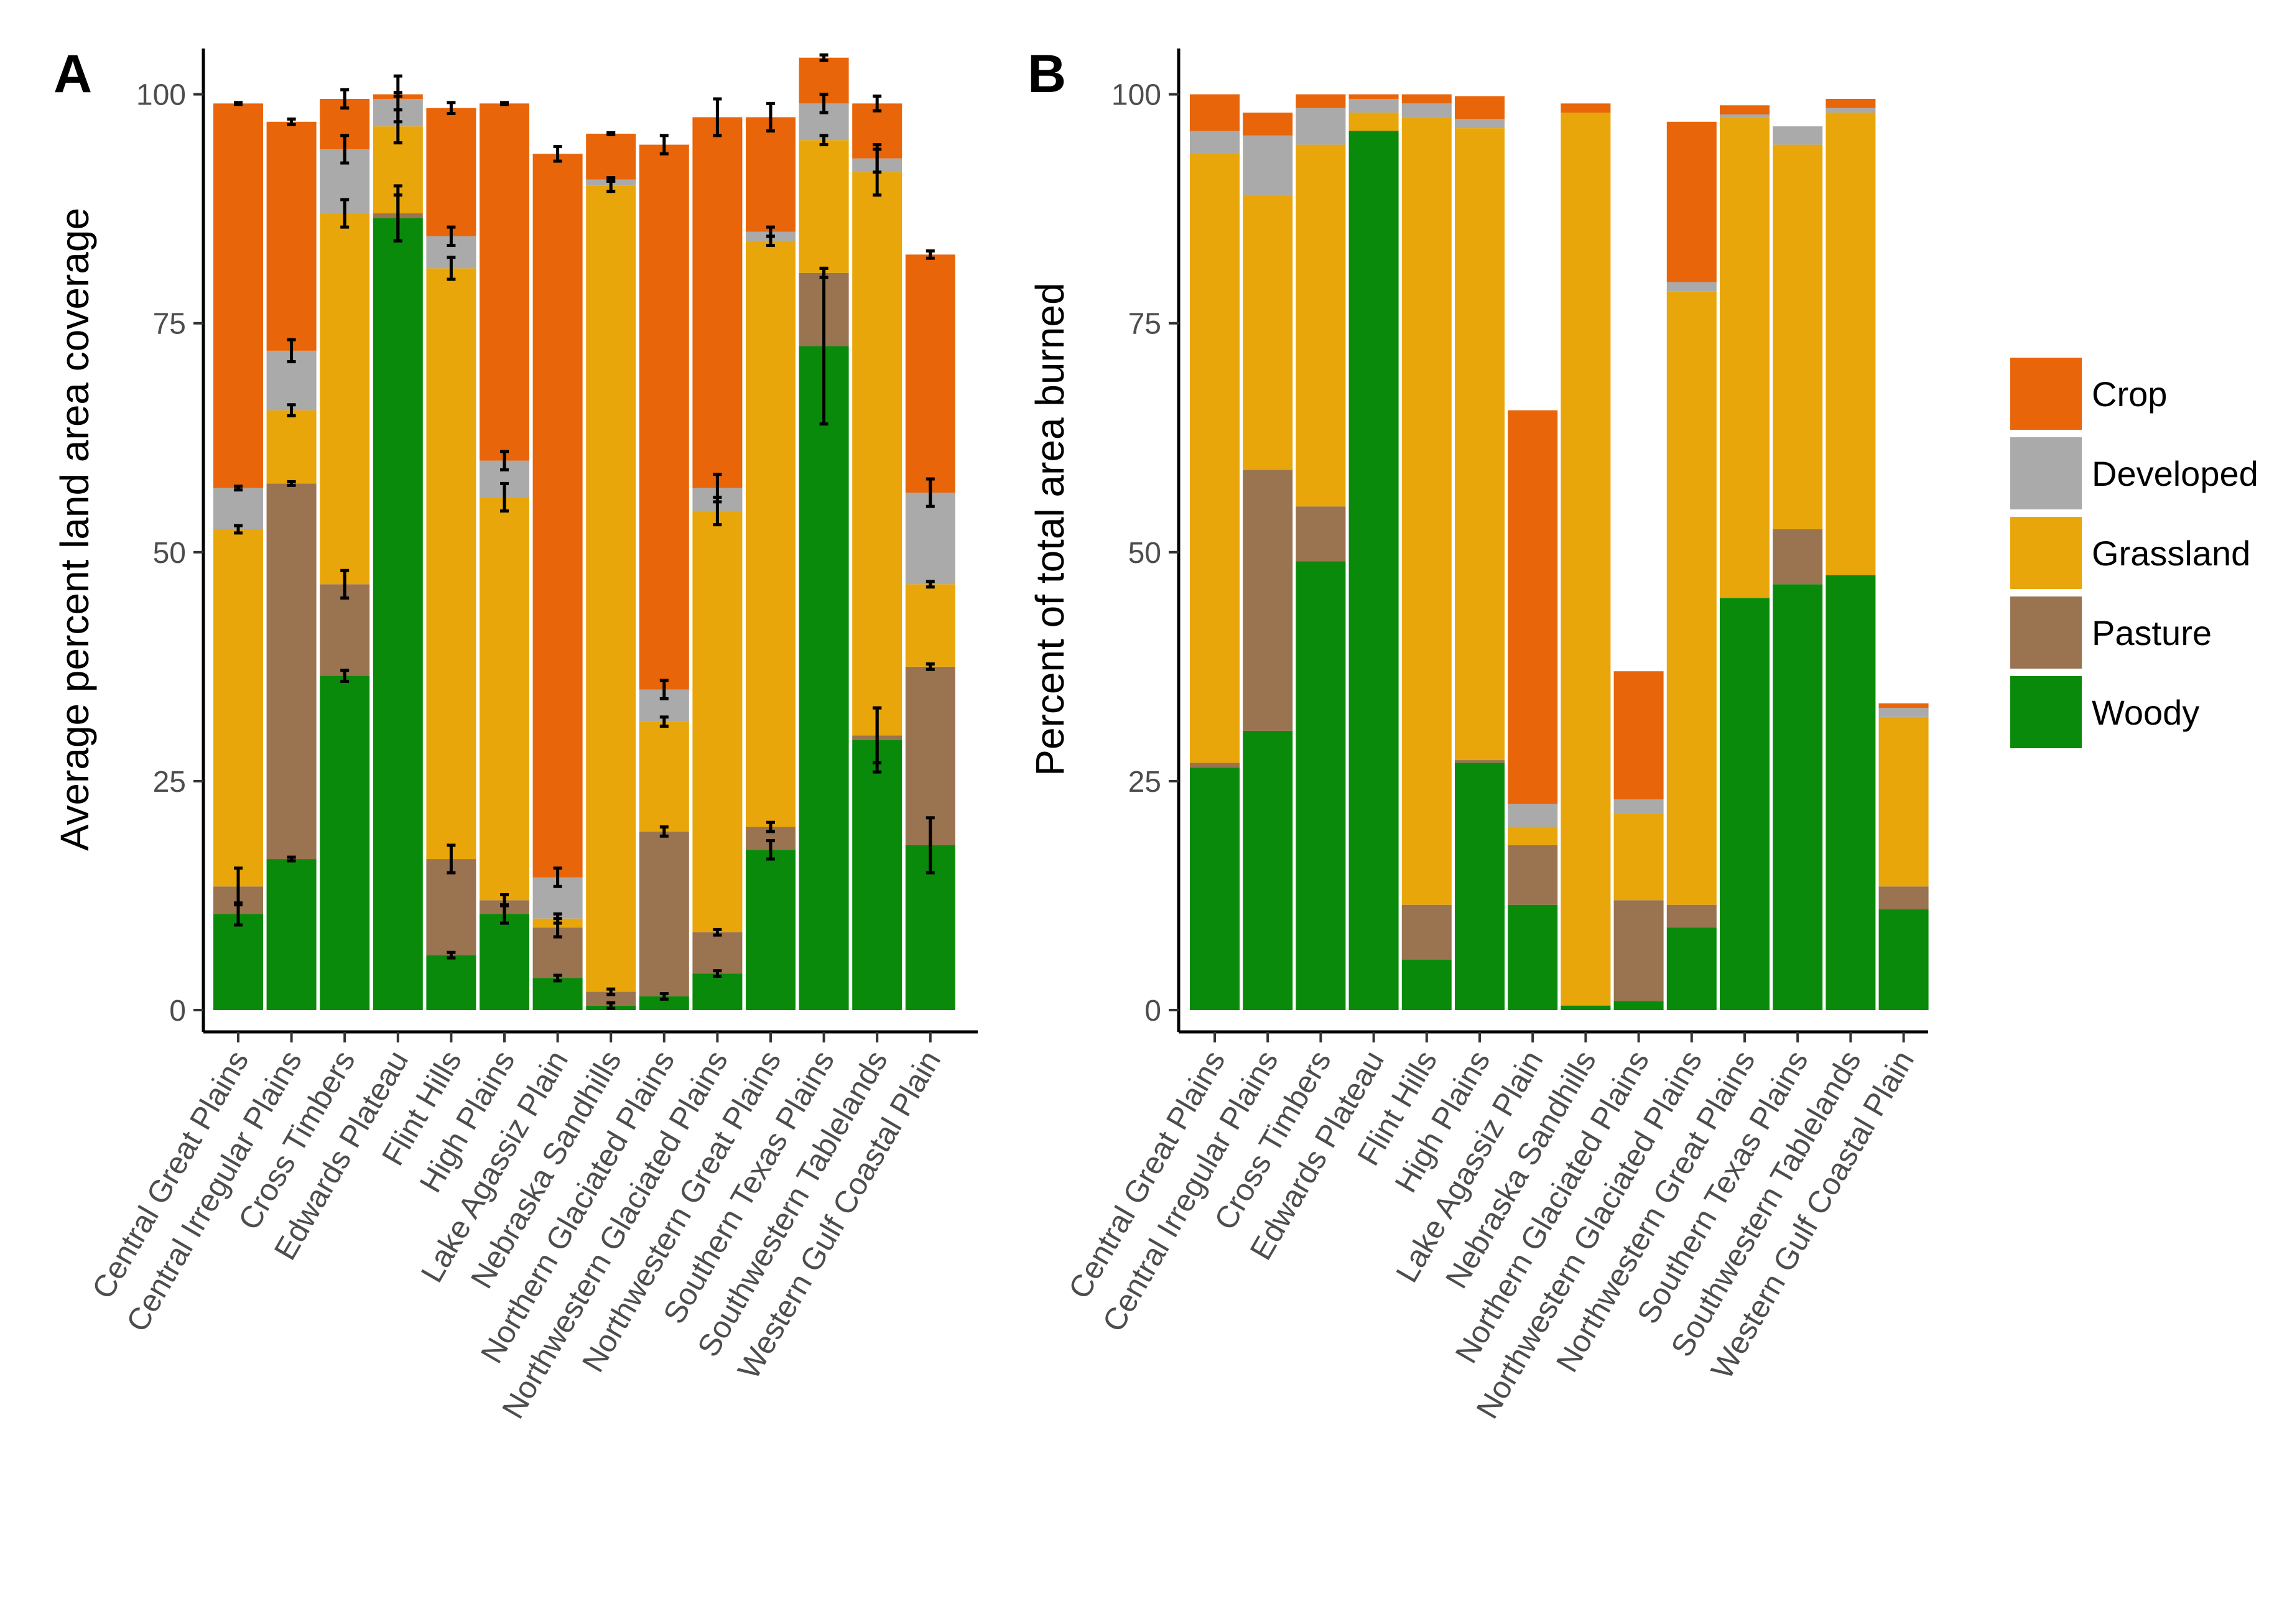  Describe the element at coordinates (177, 1011) in the screenshot. I see `panel-a-y-tick-label-0: 0` at that location.